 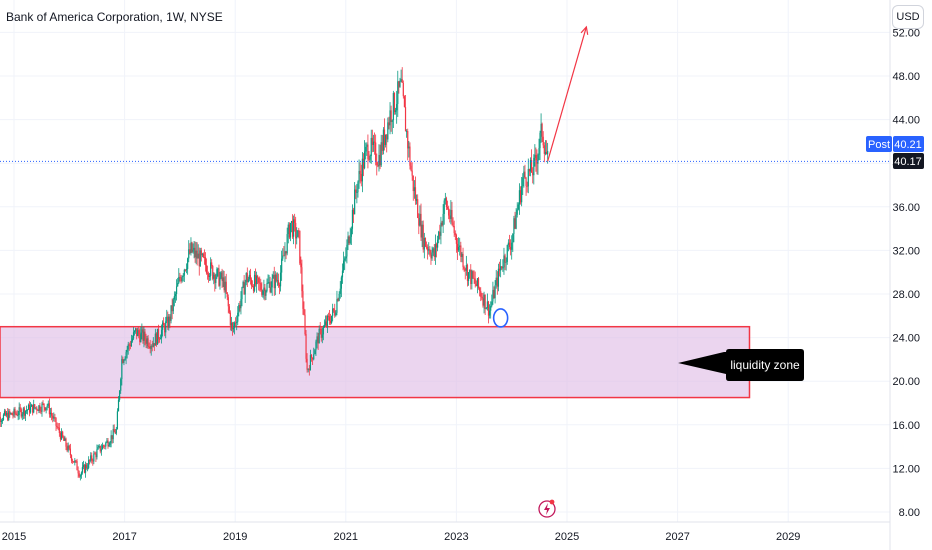 What do you see at coordinates (906, 295) in the screenshot?
I see `price-tick-label: 28.00` at bounding box center [906, 295].